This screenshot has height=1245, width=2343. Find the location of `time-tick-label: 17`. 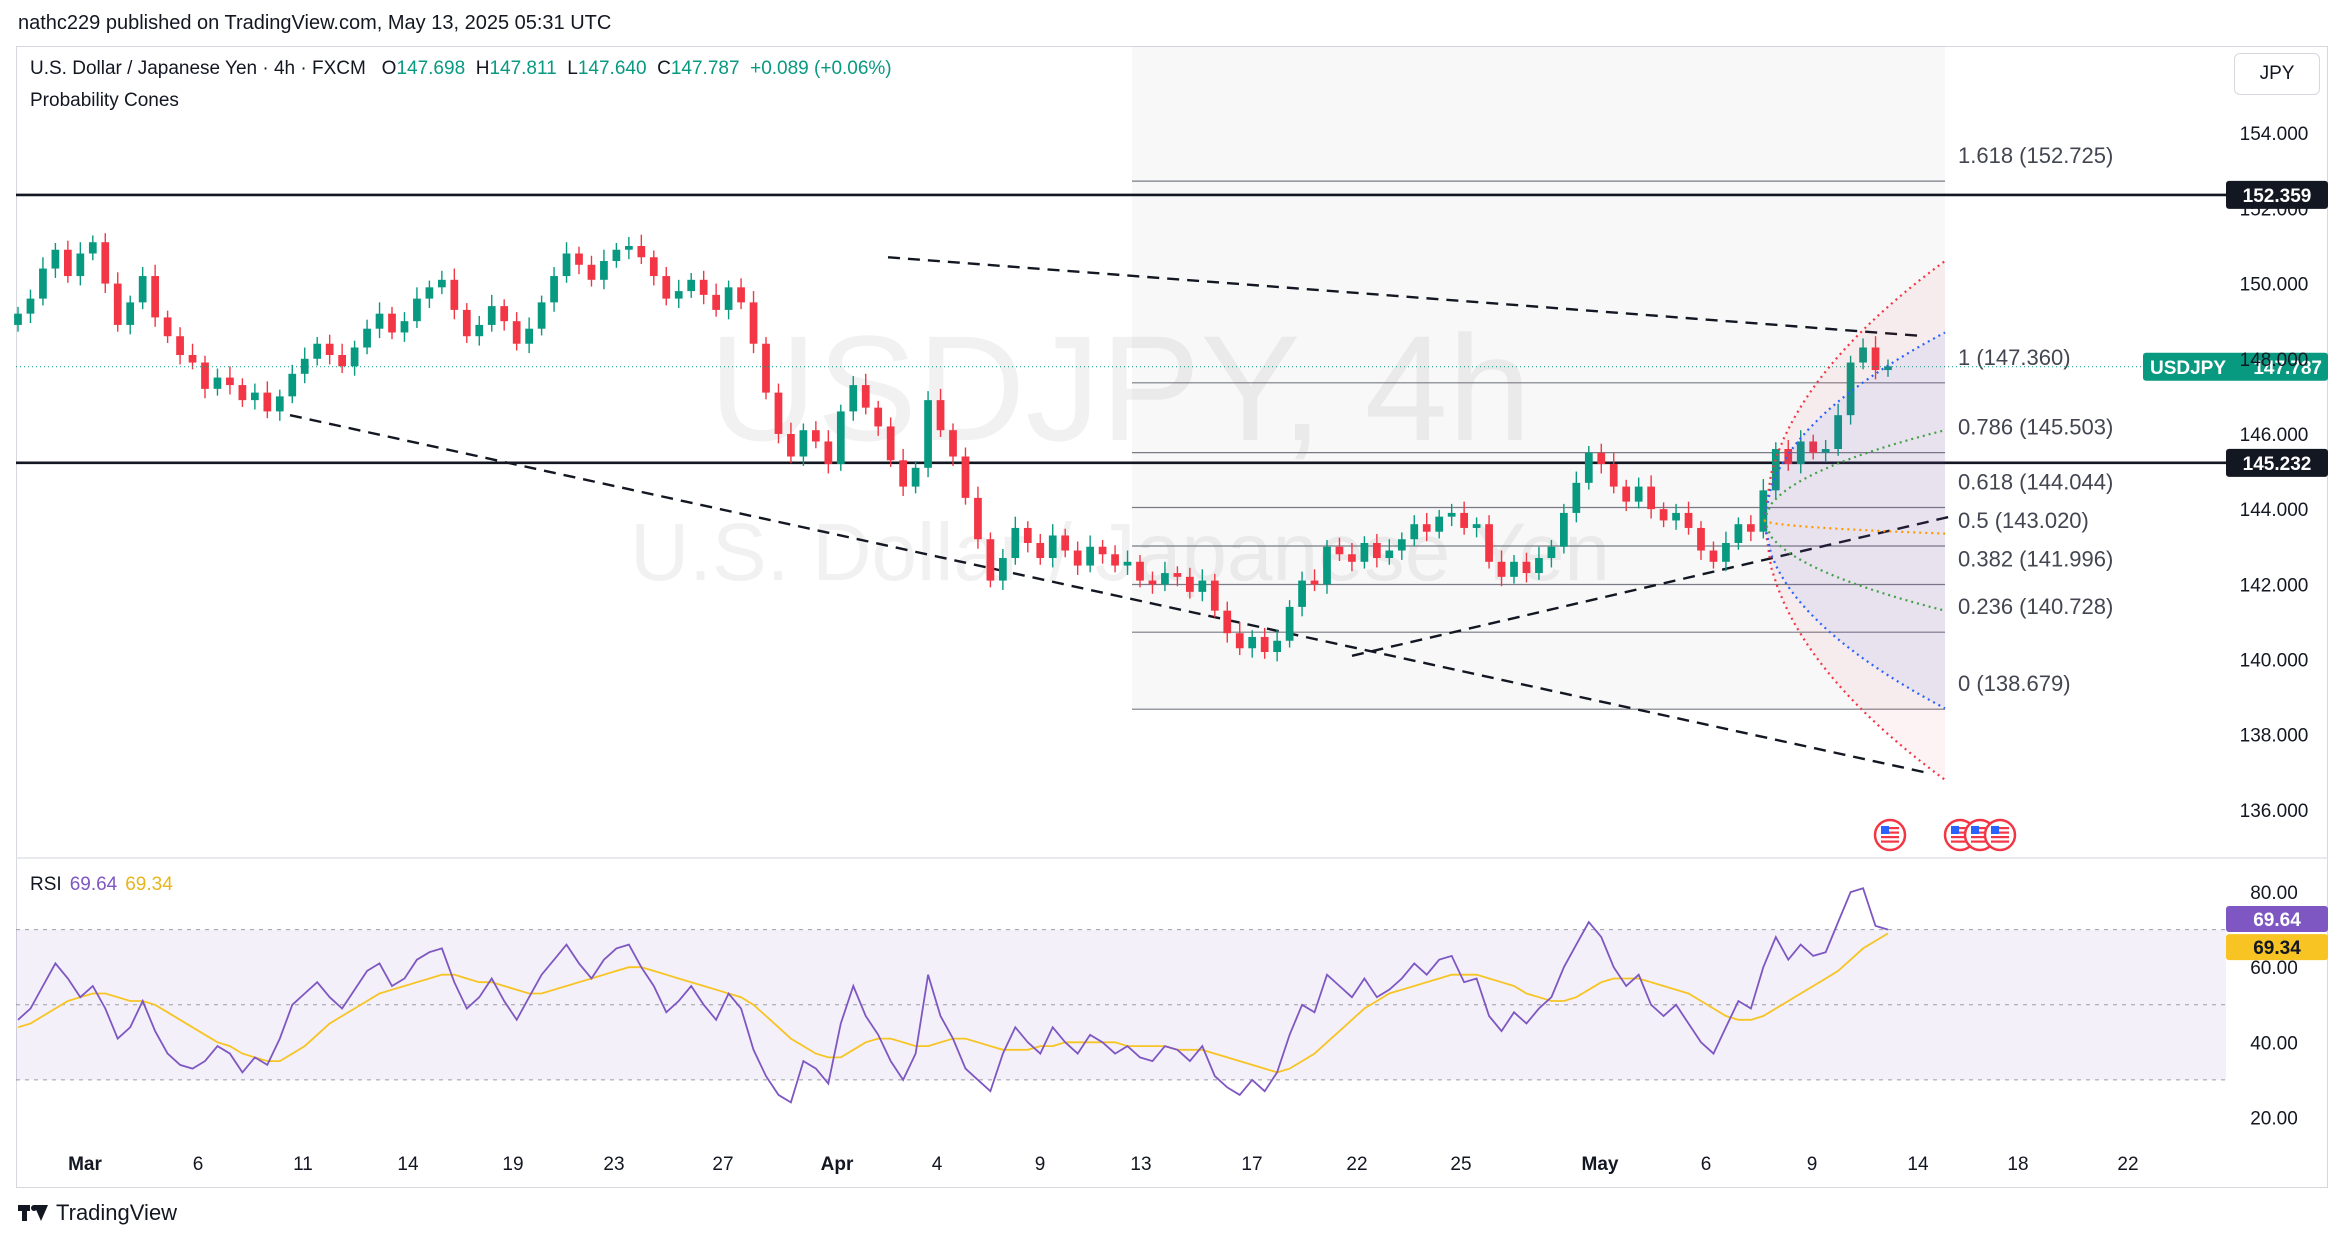

time-tick-label: 17 is located at coordinates (1251, 1164).